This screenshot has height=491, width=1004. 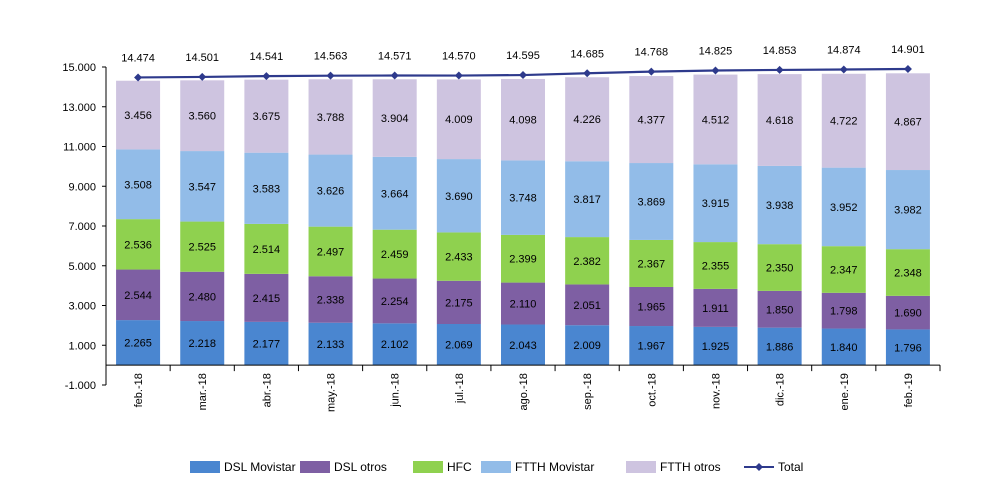 I want to click on legend-label: FTTH otros, so click(x=690, y=467).